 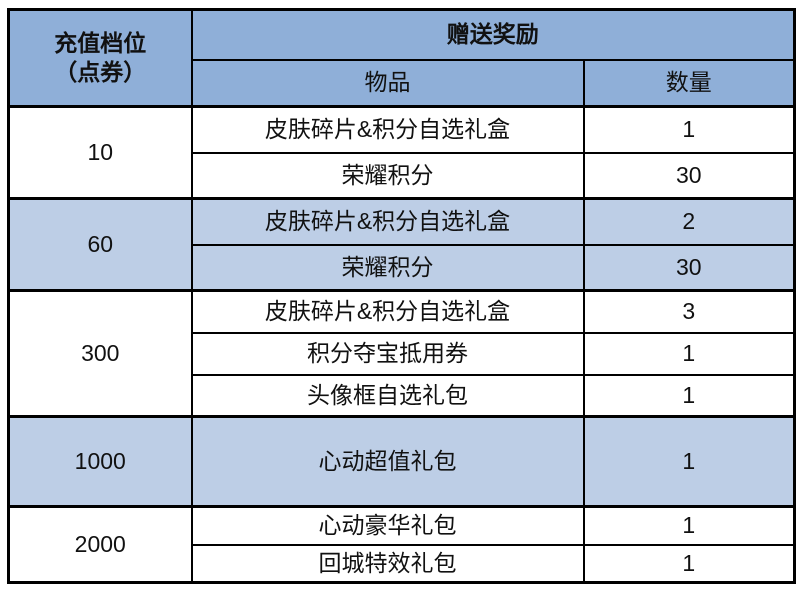 I want to click on qty-cell: 2, so click(x=689, y=221).